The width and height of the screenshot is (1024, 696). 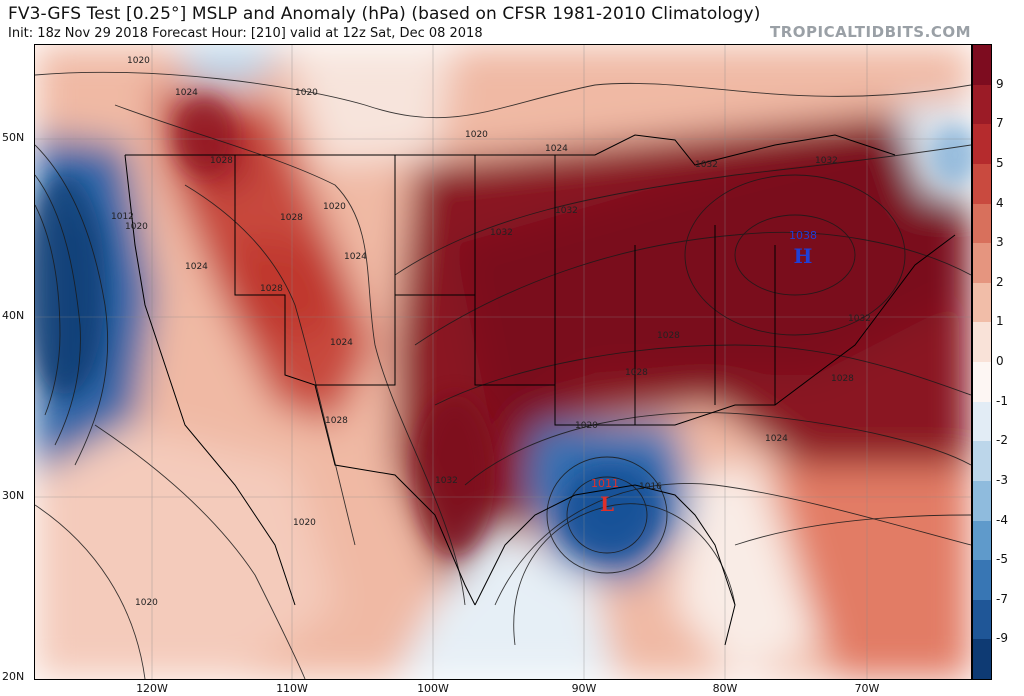 What do you see at coordinates (867, 688) in the screenshot?
I see `lon-label-70w: 70W` at bounding box center [867, 688].